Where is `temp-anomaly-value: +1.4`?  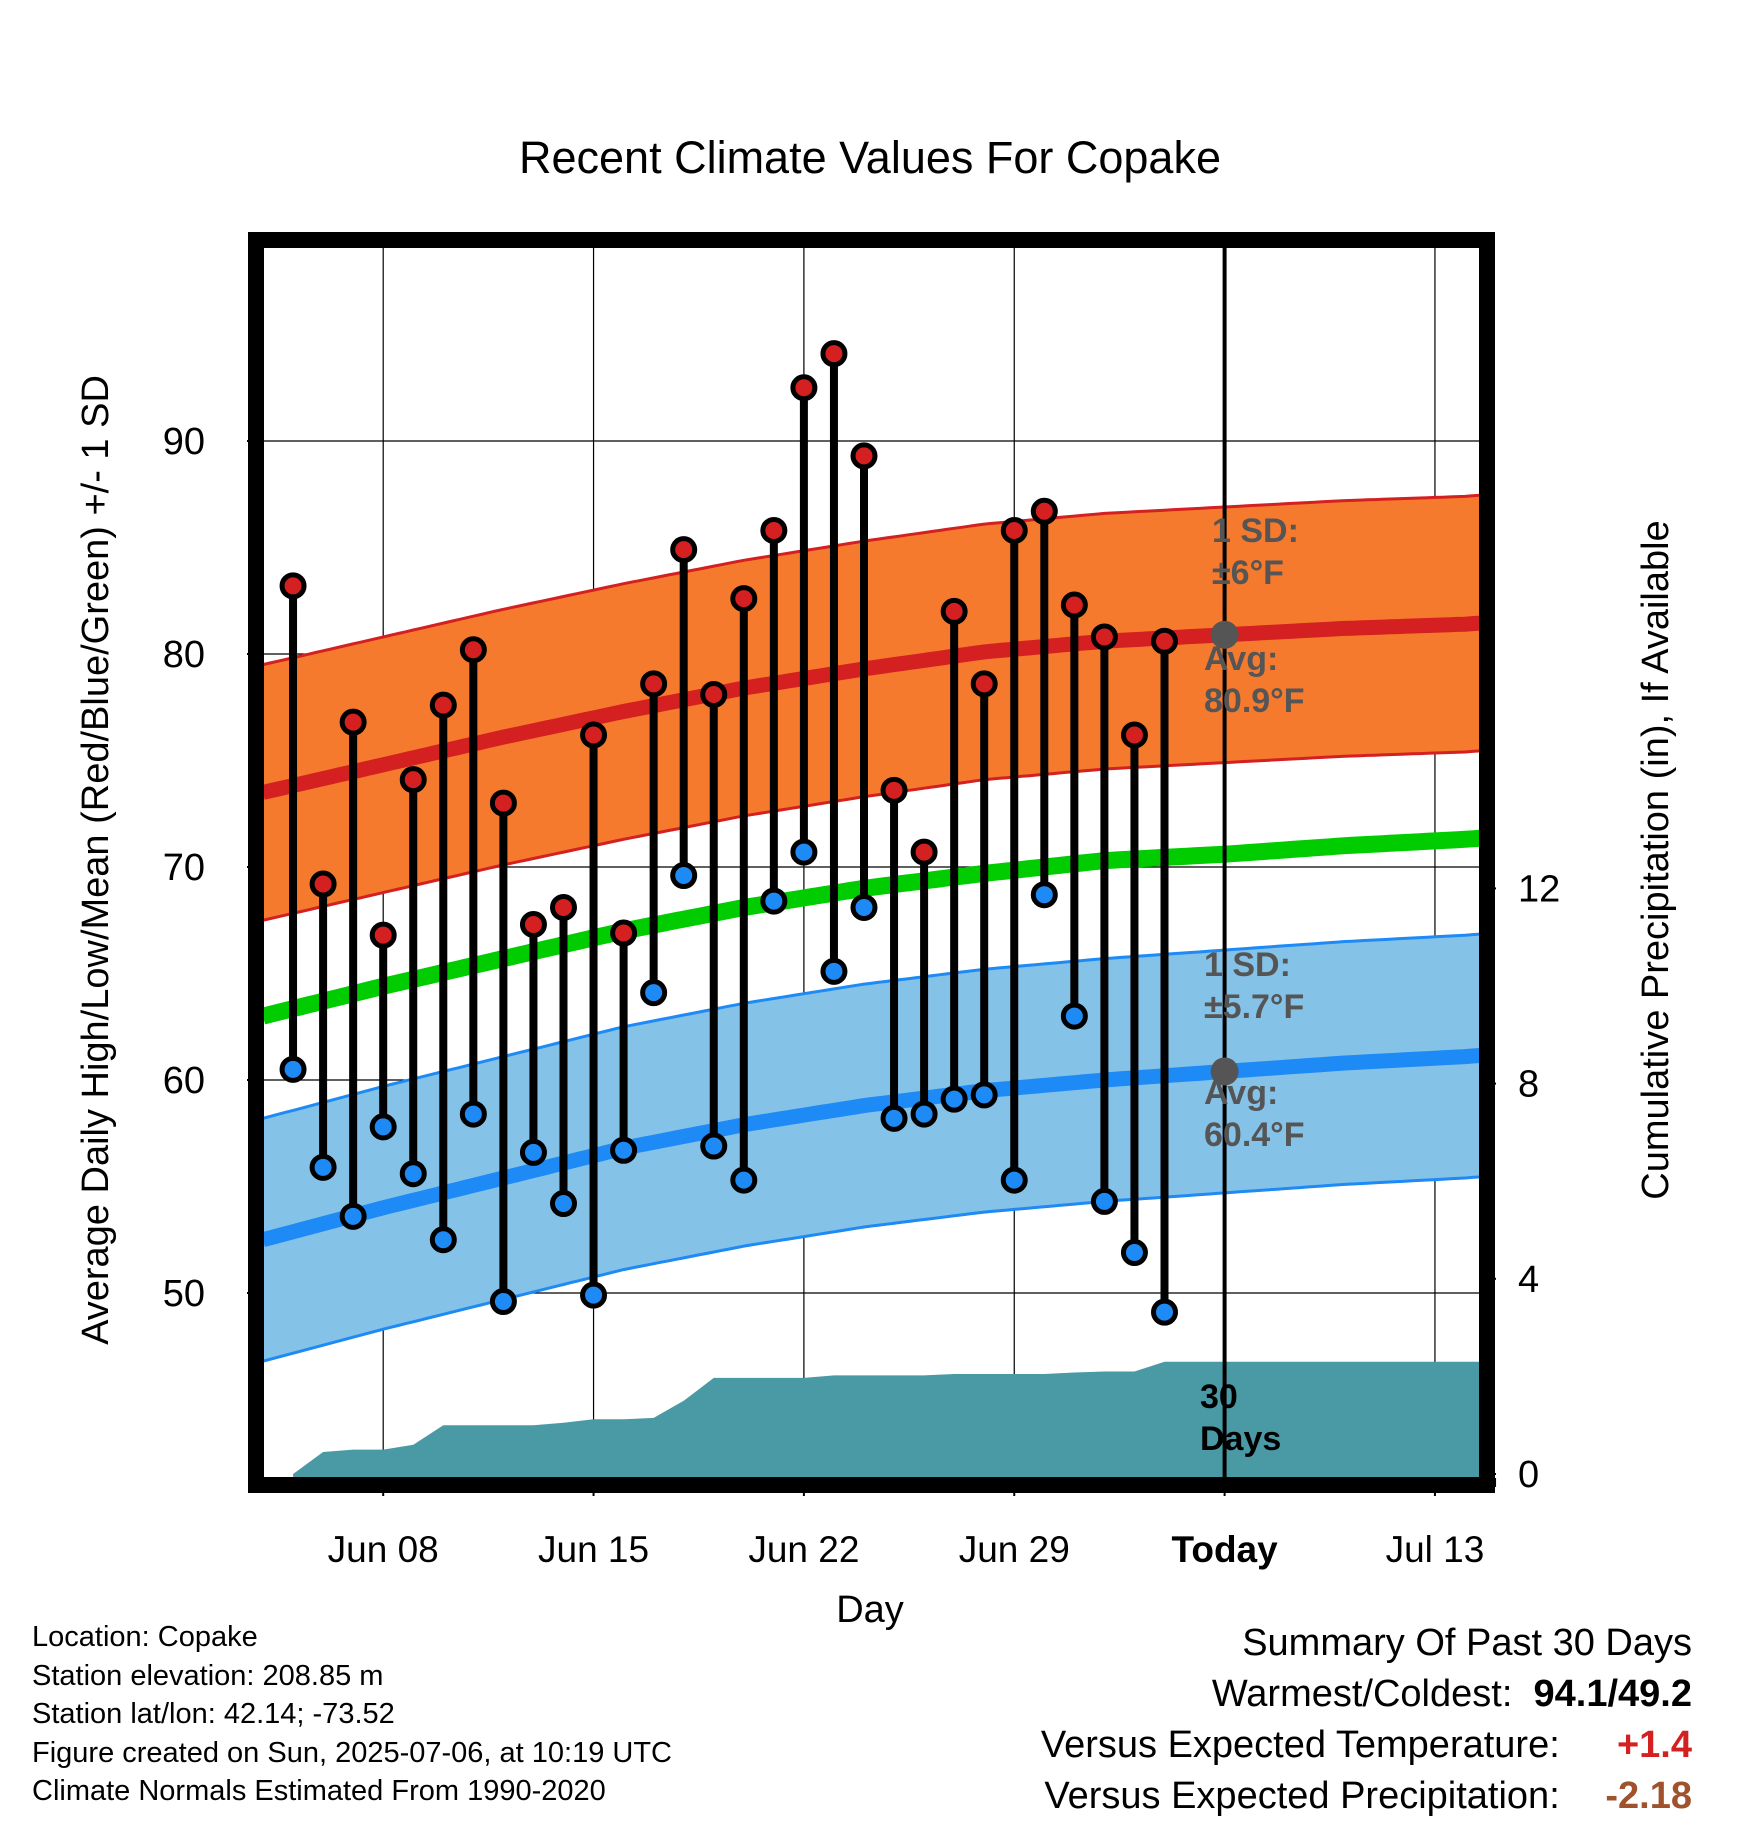
temp-anomaly-value: +1.4 is located at coordinates (1654, 1745).